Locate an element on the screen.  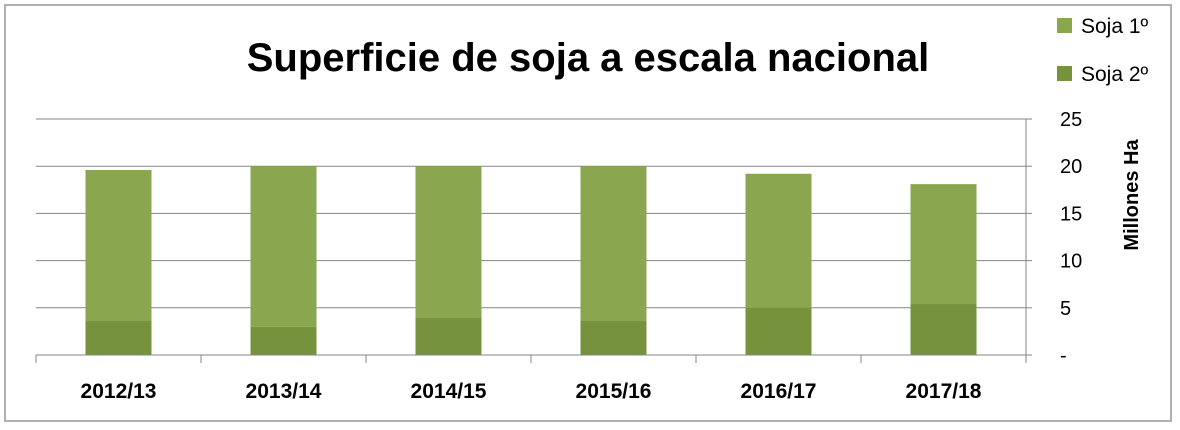
y-axis: - 5 10 15 20 25 is located at coordinates (1053, 238).